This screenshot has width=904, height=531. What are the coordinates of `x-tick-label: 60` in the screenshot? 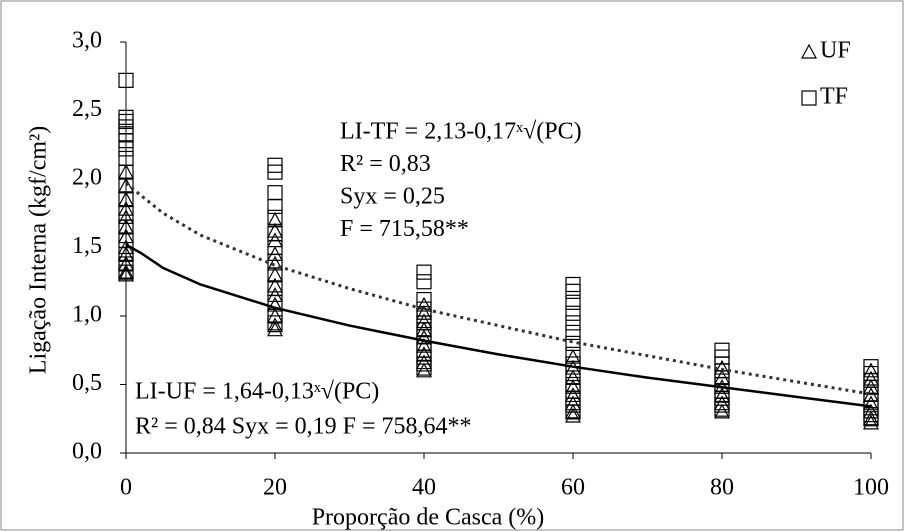 It's located at (573, 488).